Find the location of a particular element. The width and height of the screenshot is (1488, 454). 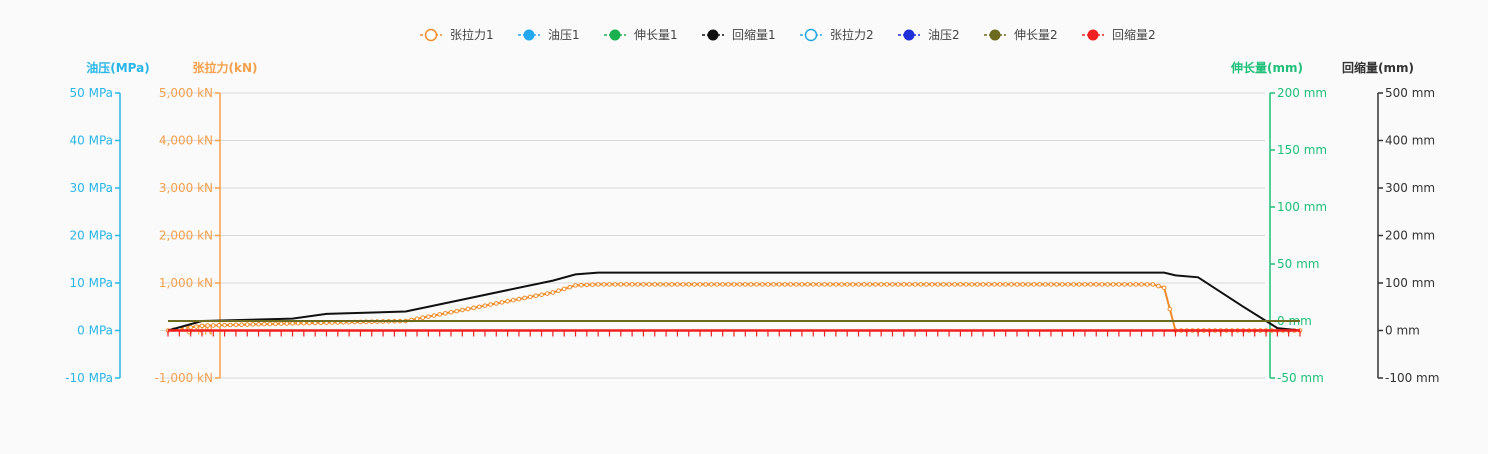

legend-label: 油压1 is located at coordinates (564, 35).